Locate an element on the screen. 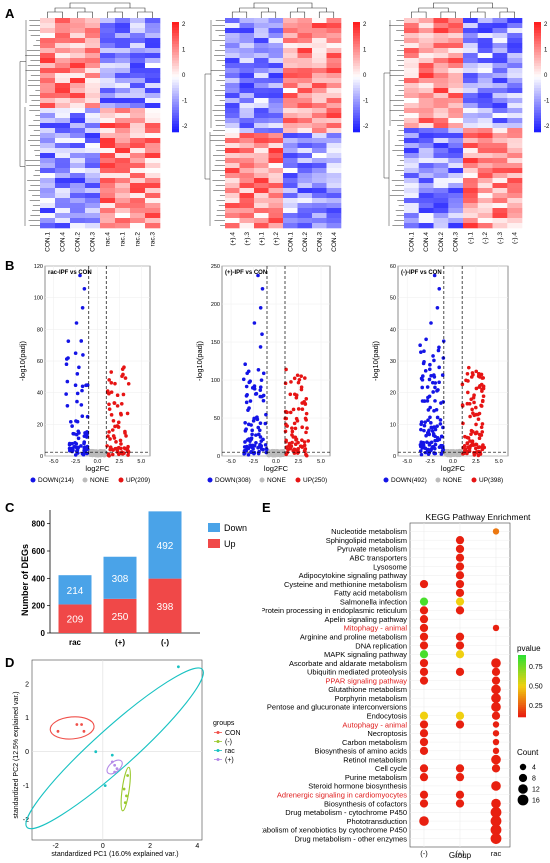 The height and width of the screenshot is (863, 550). dendrogram-branch is located at coordinates (70, 9).